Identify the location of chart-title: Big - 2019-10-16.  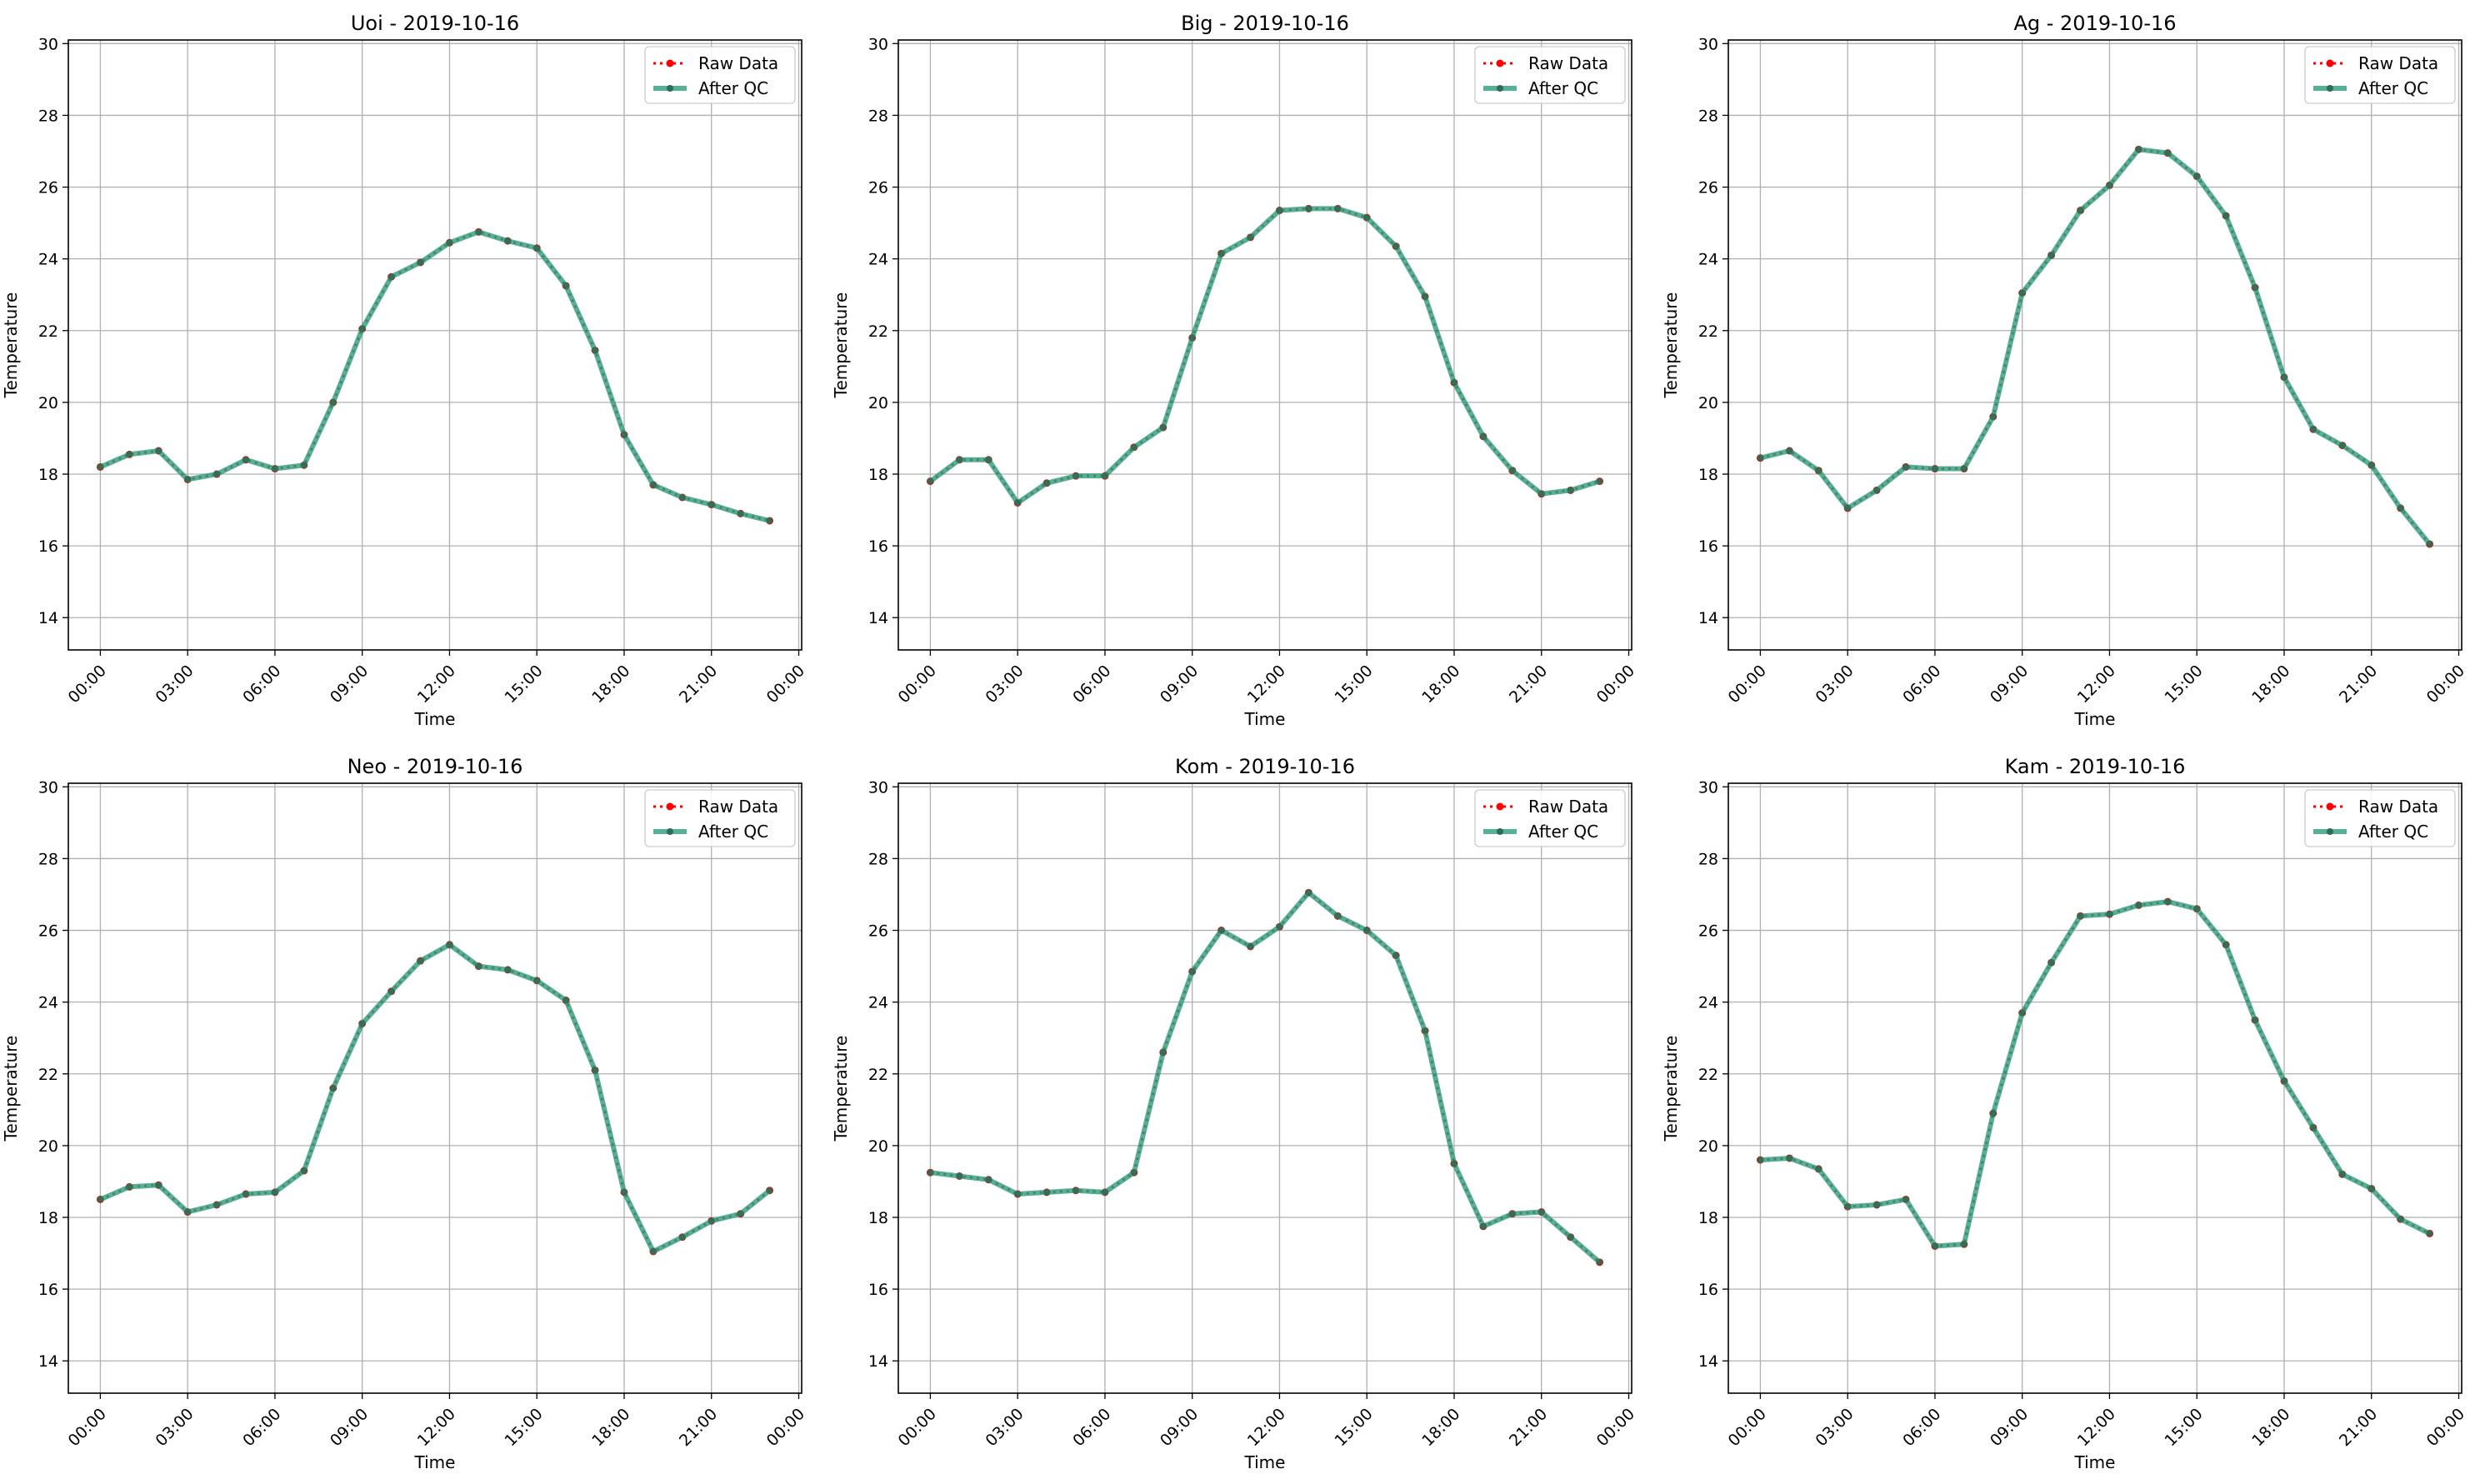
(1265, 23).